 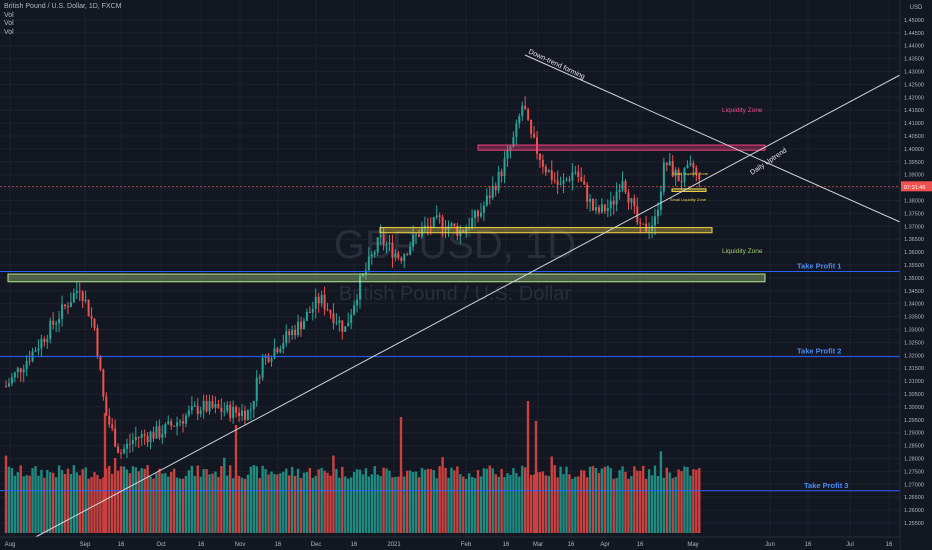 What do you see at coordinates (850, 545) in the screenshot?
I see `time-tick: Jul` at bounding box center [850, 545].